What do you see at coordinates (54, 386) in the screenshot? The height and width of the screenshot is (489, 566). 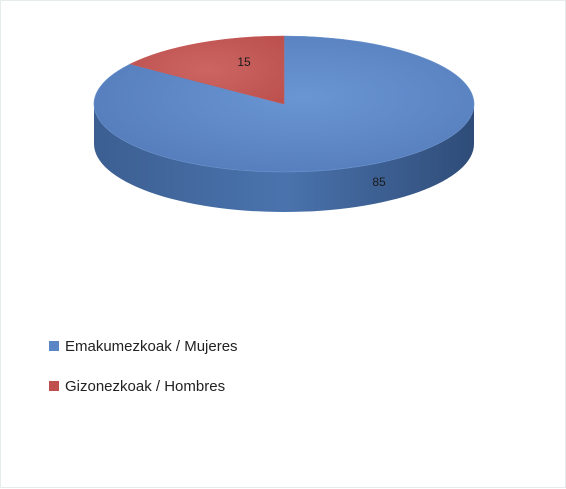 I see `legend-swatch-hombres` at bounding box center [54, 386].